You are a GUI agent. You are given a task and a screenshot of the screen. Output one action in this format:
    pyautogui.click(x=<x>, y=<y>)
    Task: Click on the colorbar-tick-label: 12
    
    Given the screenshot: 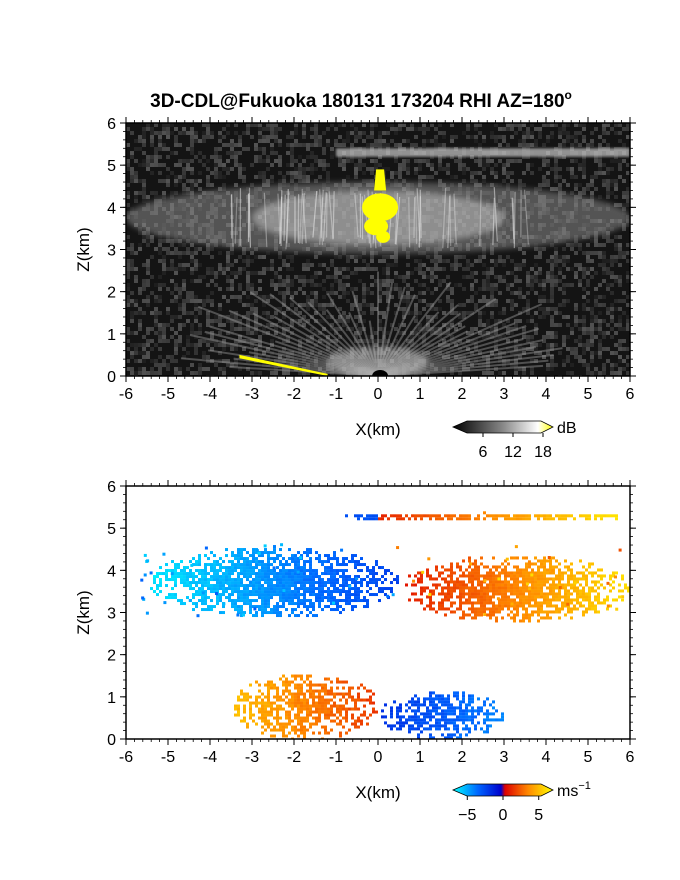 What is the action you would take?
    pyautogui.click(x=513, y=452)
    